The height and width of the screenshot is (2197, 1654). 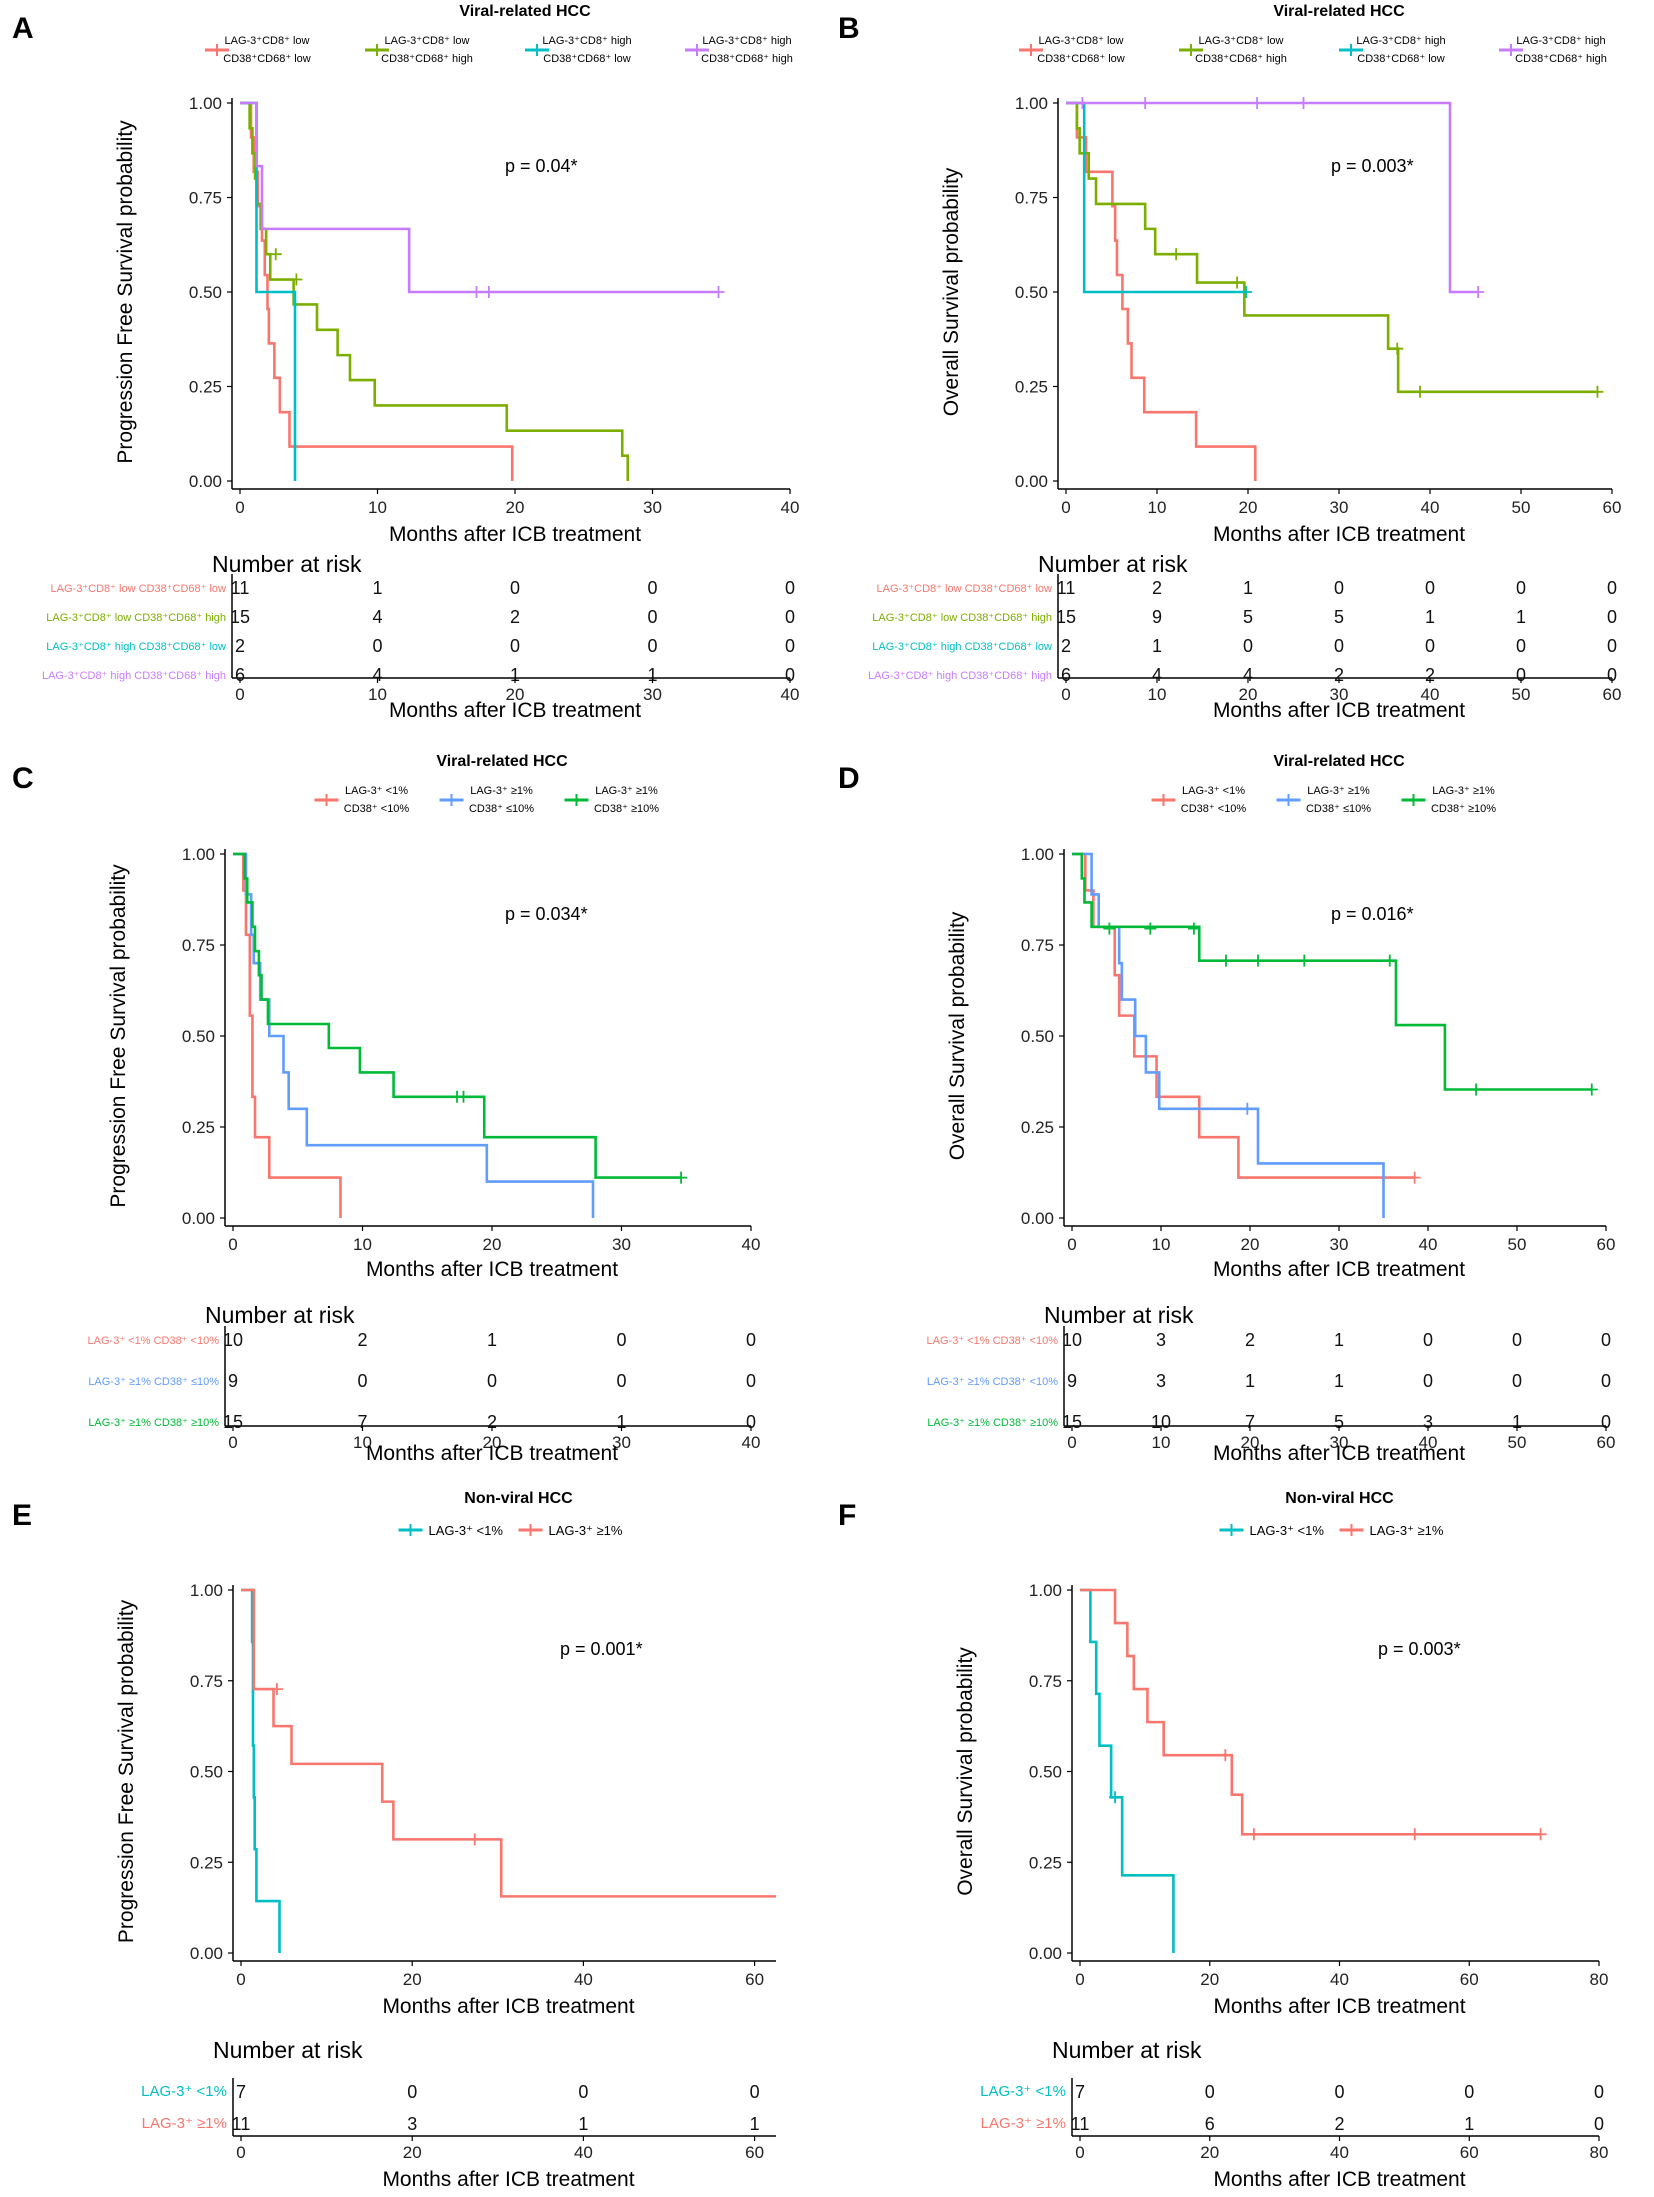 I want to click on risk-count: 4, so click(x=377, y=617).